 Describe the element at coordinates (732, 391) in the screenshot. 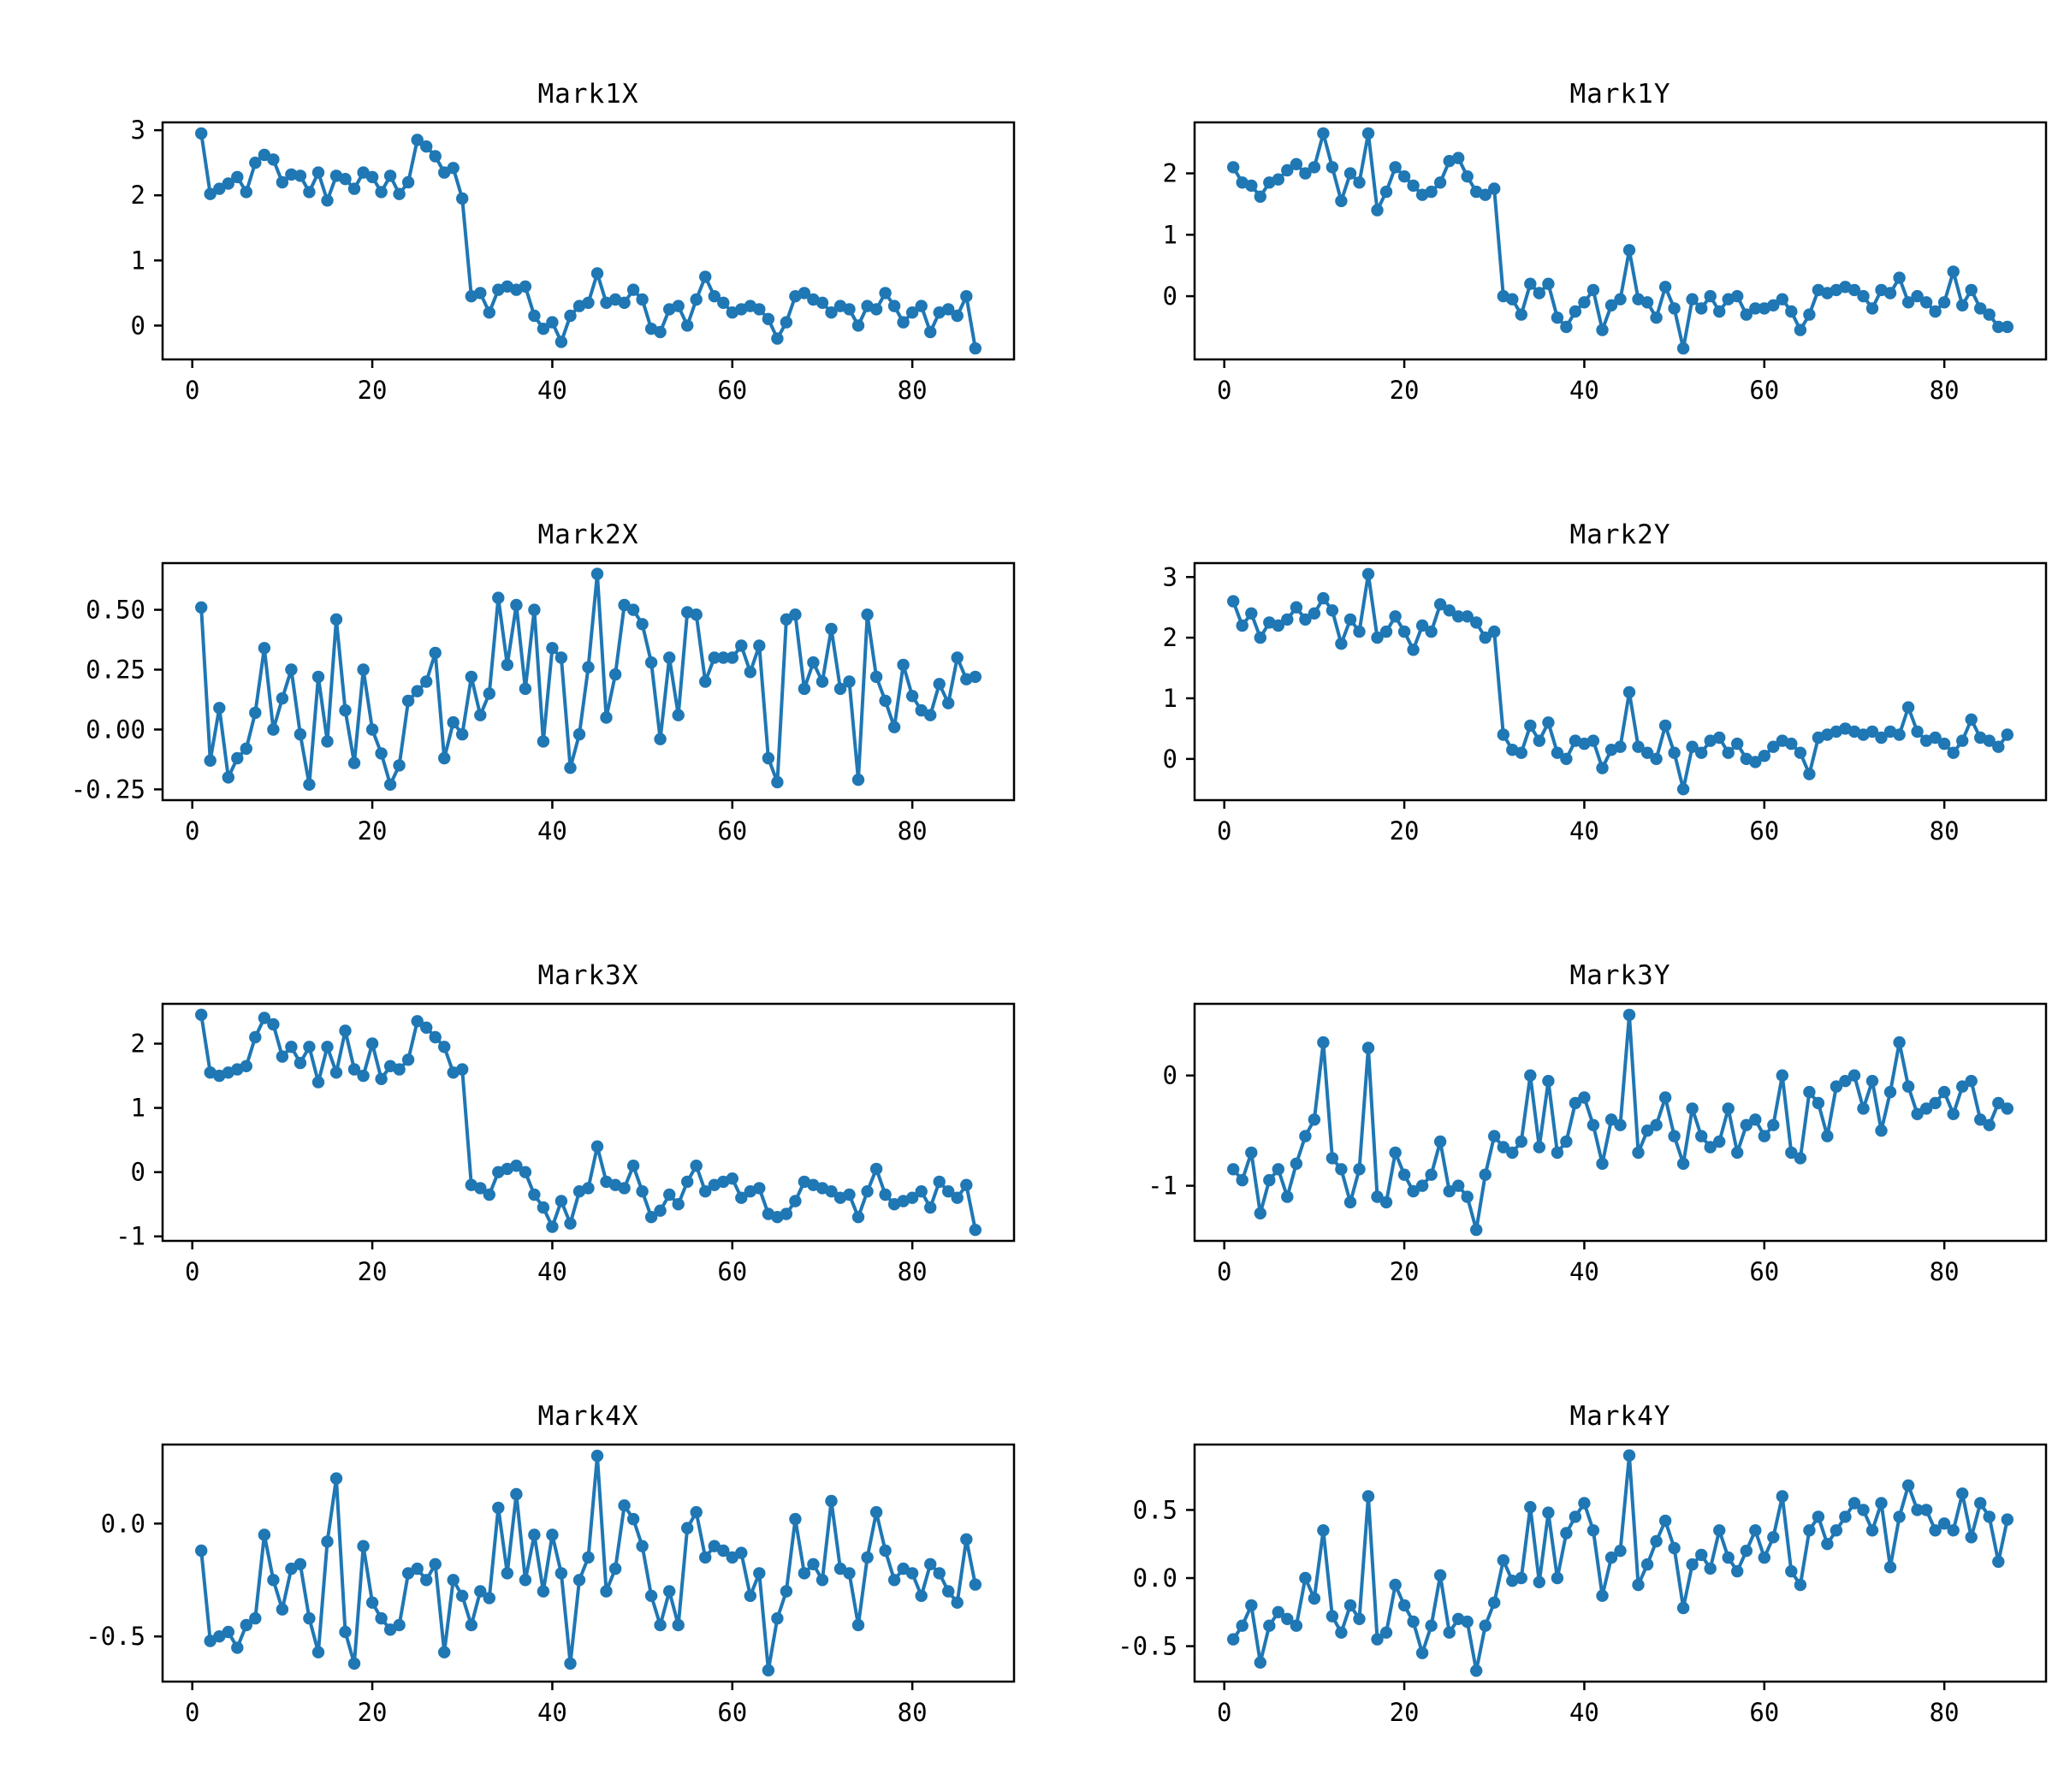

I see `x-tick-label: 60` at that location.